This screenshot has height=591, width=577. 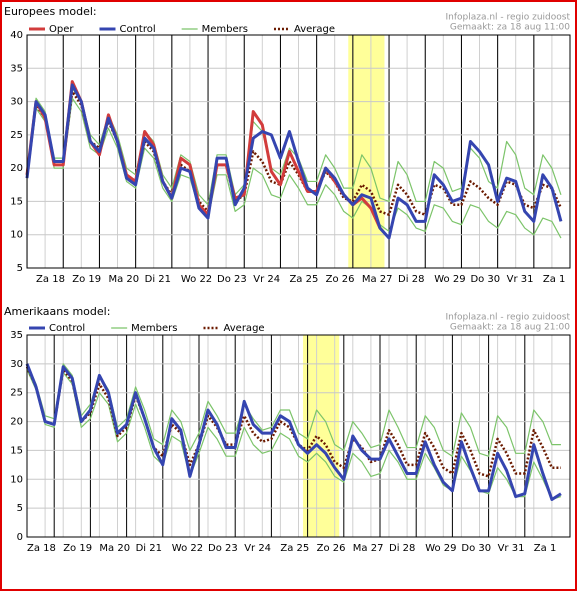 I want to click on y-tick-label: 40, so click(x=16, y=35).